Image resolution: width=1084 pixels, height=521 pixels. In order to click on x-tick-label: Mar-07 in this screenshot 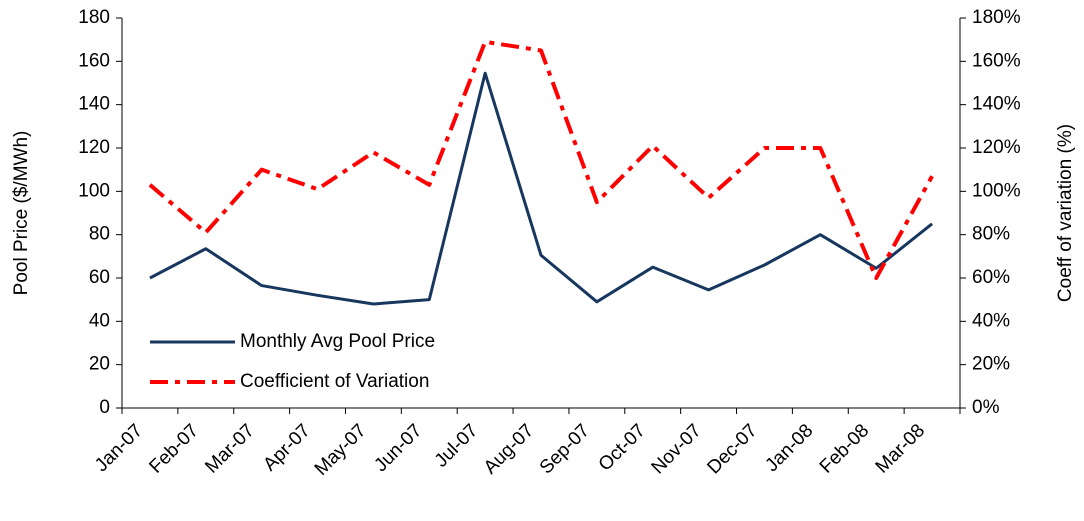, I will do `click(229, 448)`.